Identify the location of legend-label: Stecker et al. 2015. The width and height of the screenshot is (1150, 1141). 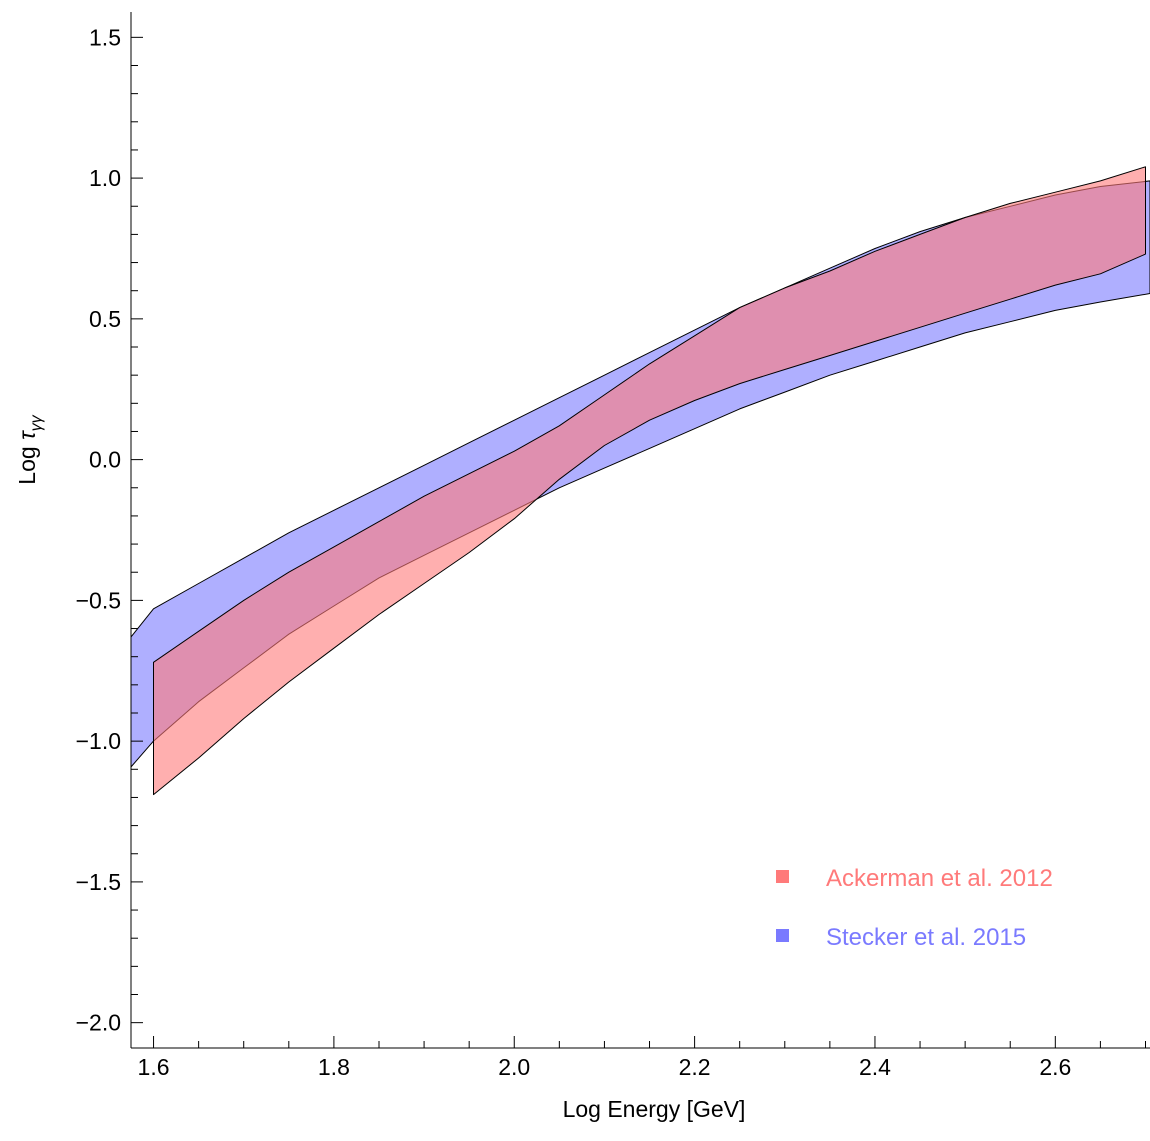
(926, 937).